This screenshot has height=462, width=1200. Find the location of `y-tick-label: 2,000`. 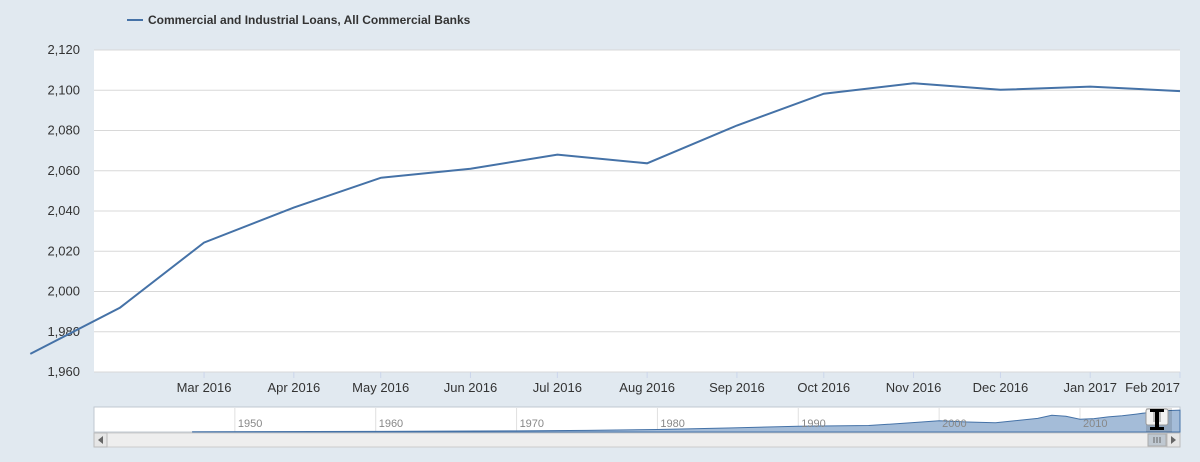

y-tick-label: 2,000 is located at coordinates (63, 291).